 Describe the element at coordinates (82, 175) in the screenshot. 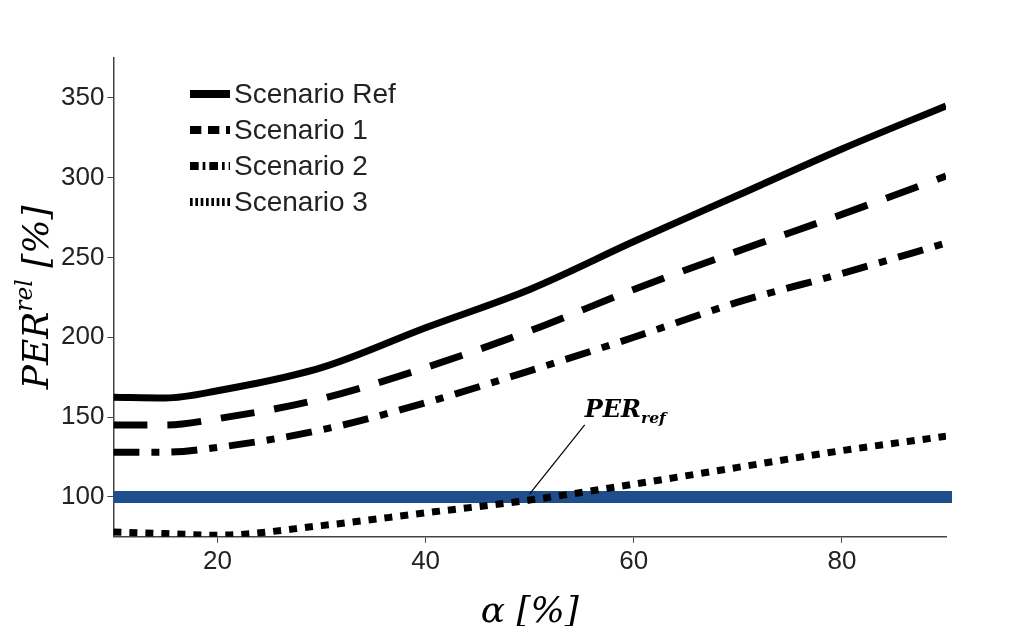

I see `y-tick-label: 300` at that location.